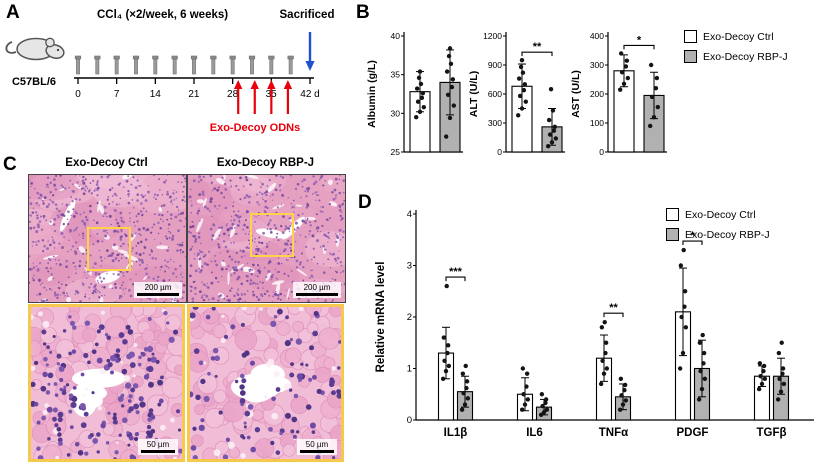 The width and height of the screenshot is (825, 467). I want to click on injection-mark-icon, so click(290, 66).